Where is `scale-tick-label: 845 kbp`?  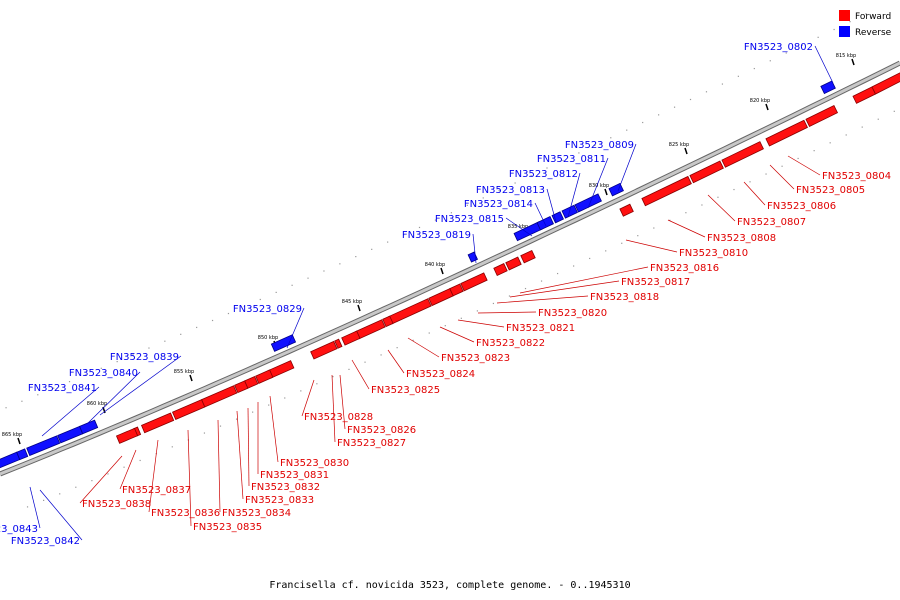 scale-tick-label: 845 kbp is located at coordinates (352, 302).